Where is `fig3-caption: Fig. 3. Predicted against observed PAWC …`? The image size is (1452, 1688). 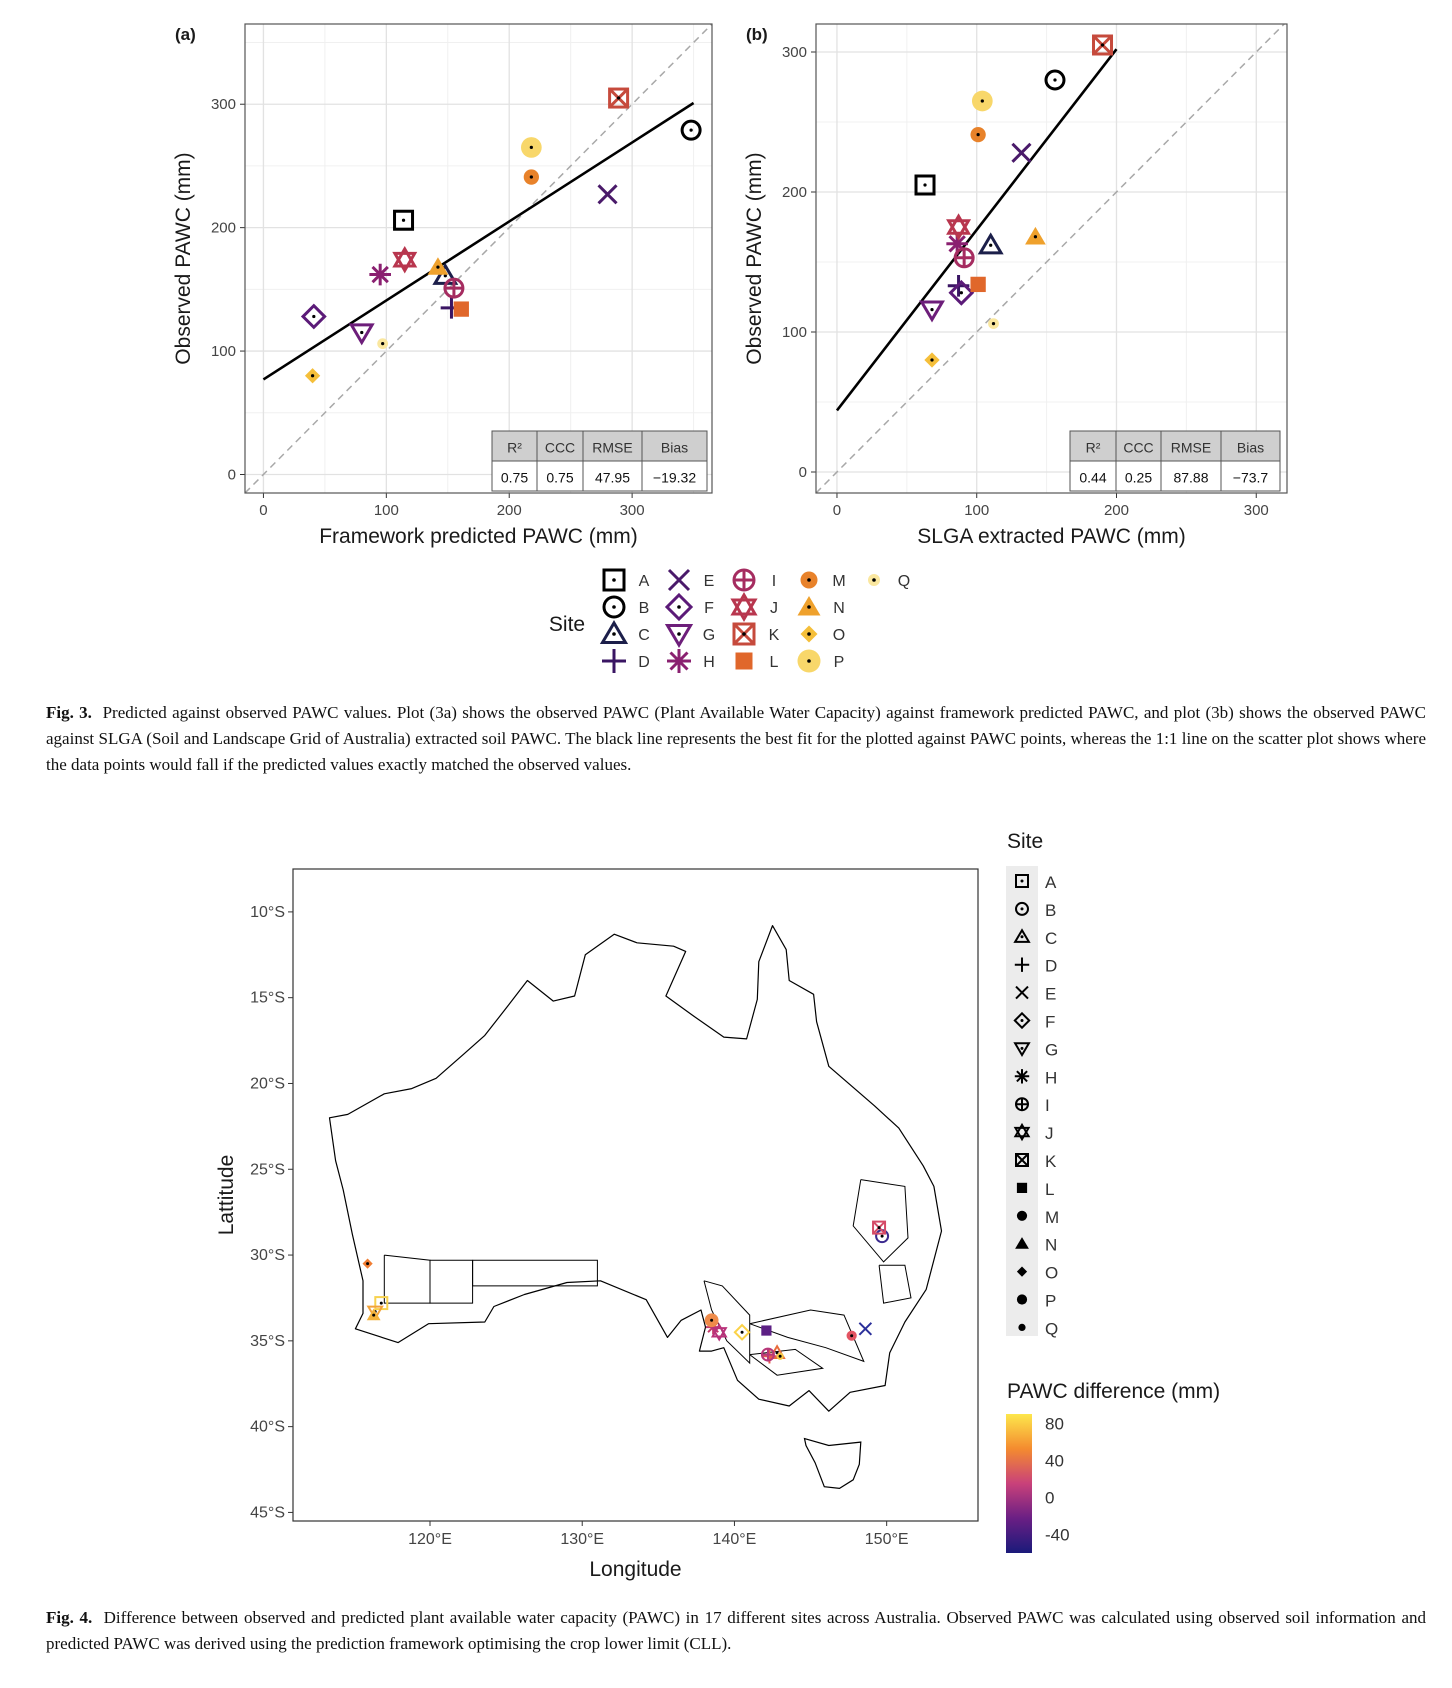
fig3-caption: Fig. 3. Predicted against observed PAWC … is located at coordinates (736, 739).